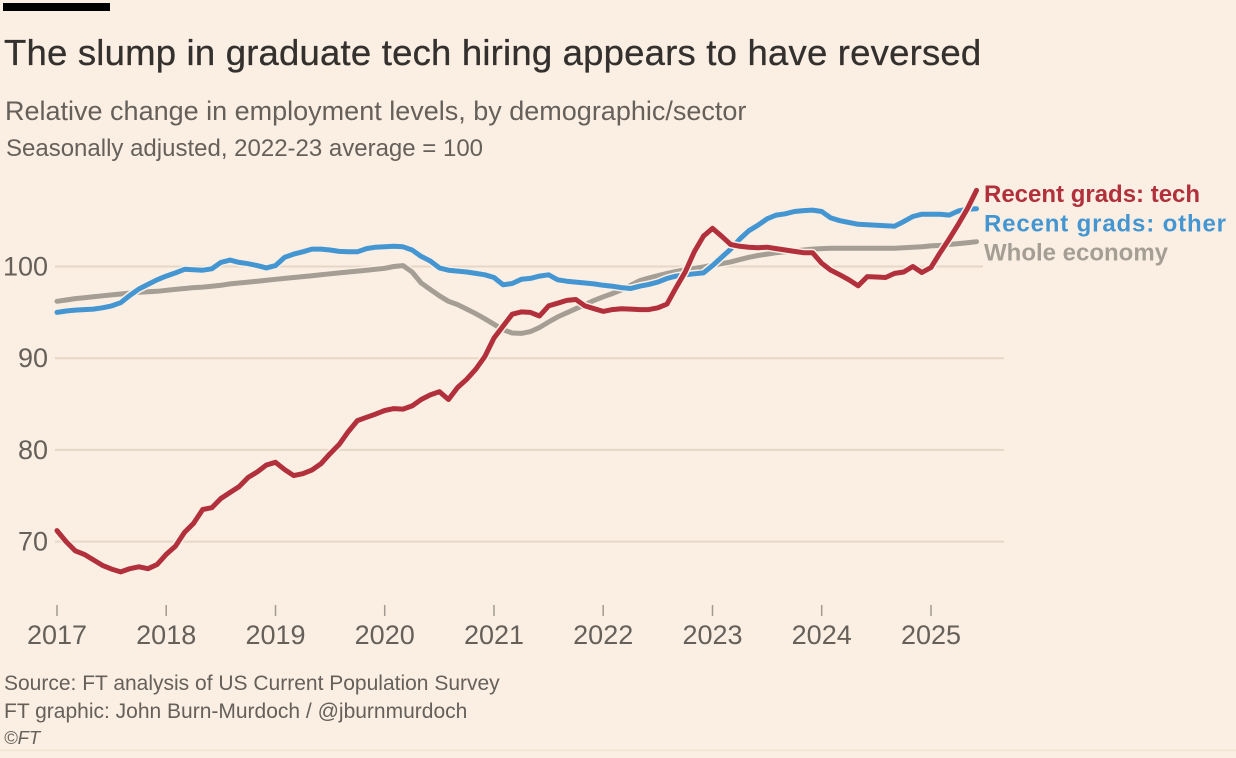  Describe the element at coordinates (712, 635) in the screenshot. I see `svg-text: 2023` at that location.